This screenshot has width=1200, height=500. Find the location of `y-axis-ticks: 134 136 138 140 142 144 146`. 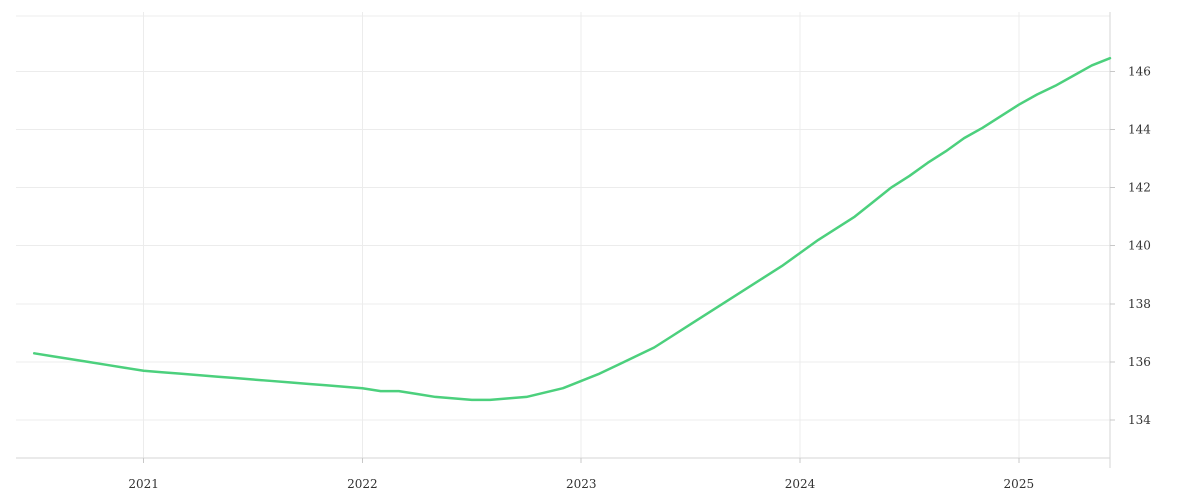

y-axis-ticks: 134 136 138 140 142 144 146 is located at coordinates (1130, 245).